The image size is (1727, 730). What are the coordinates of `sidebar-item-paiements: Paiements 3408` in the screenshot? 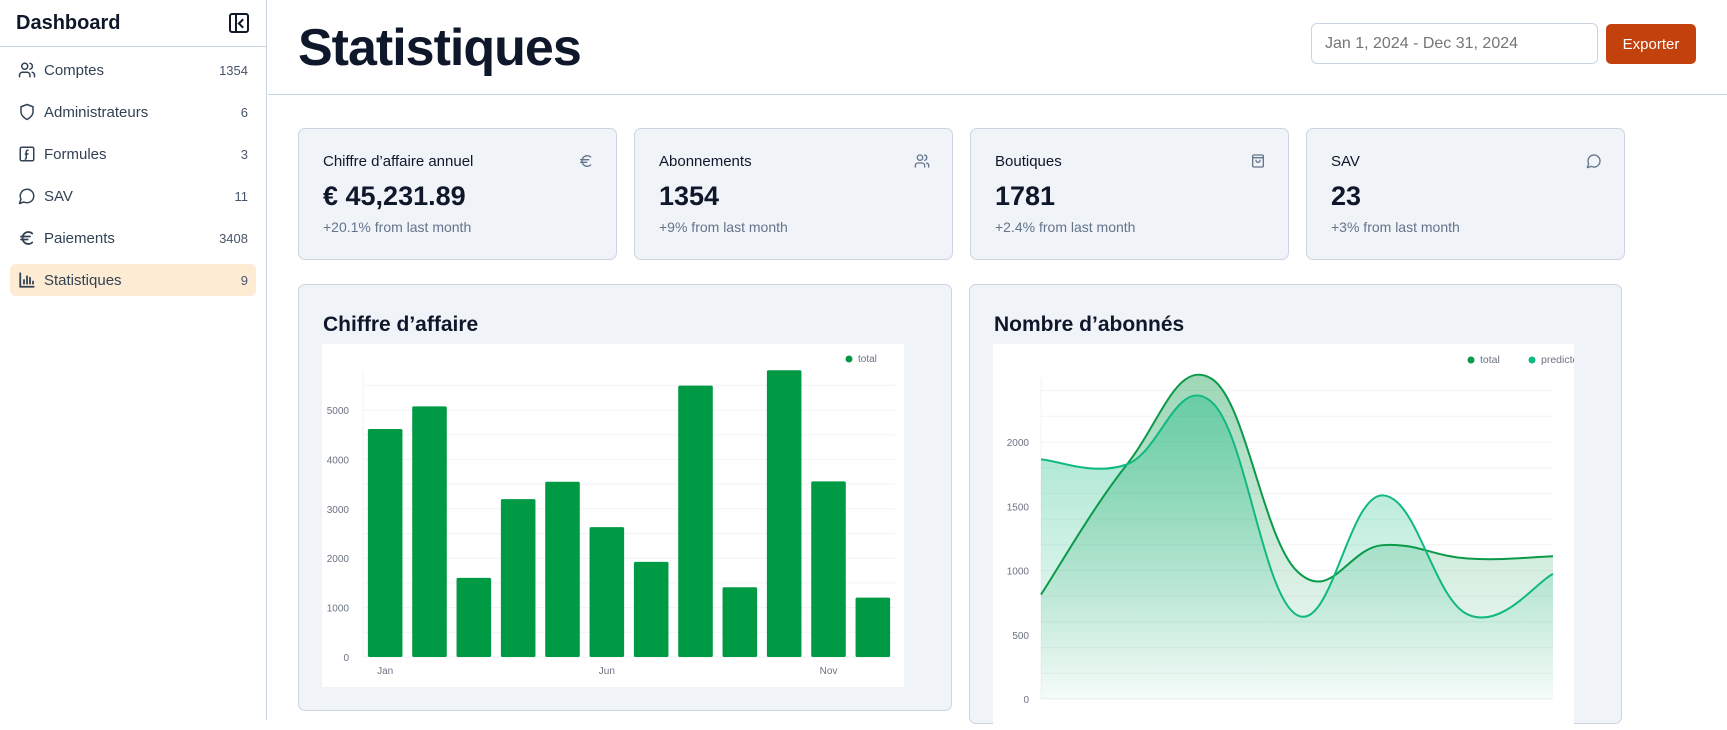 It's located at (133, 238).